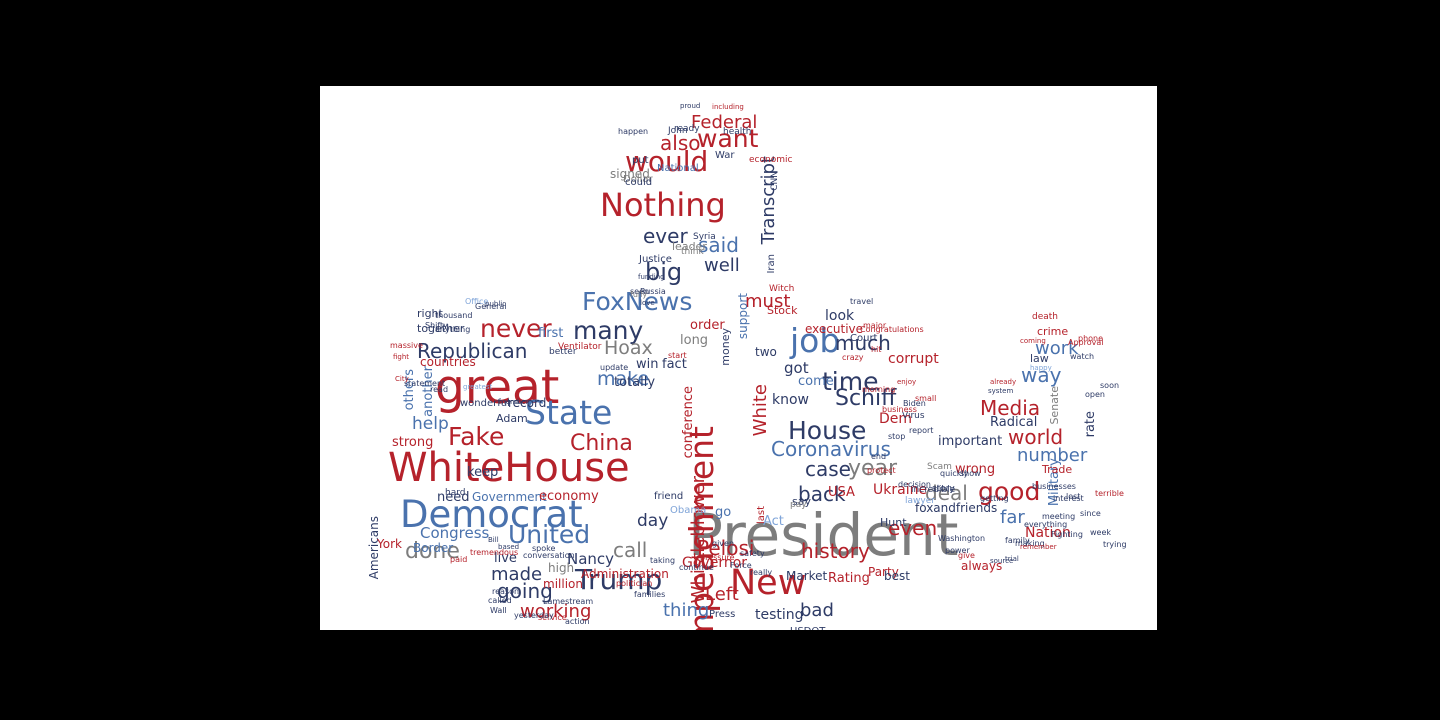 This screenshot has width=1440, height=720. I want to click on word-whitehouse: WhiteHouse, so click(509, 468).